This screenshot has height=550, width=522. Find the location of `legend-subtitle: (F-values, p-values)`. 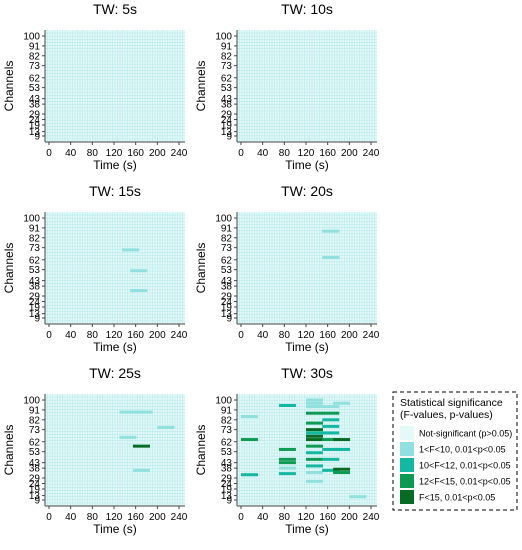

legend-subtitle: (F-values, p-values) is located at coordinates (446, 415).